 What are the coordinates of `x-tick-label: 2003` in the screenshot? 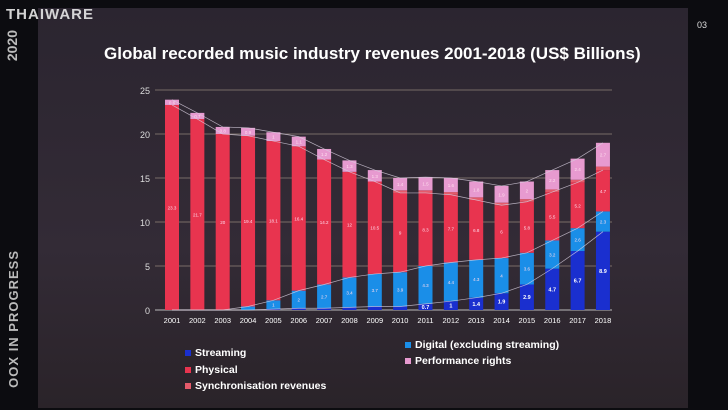 It's located at (222, 320).